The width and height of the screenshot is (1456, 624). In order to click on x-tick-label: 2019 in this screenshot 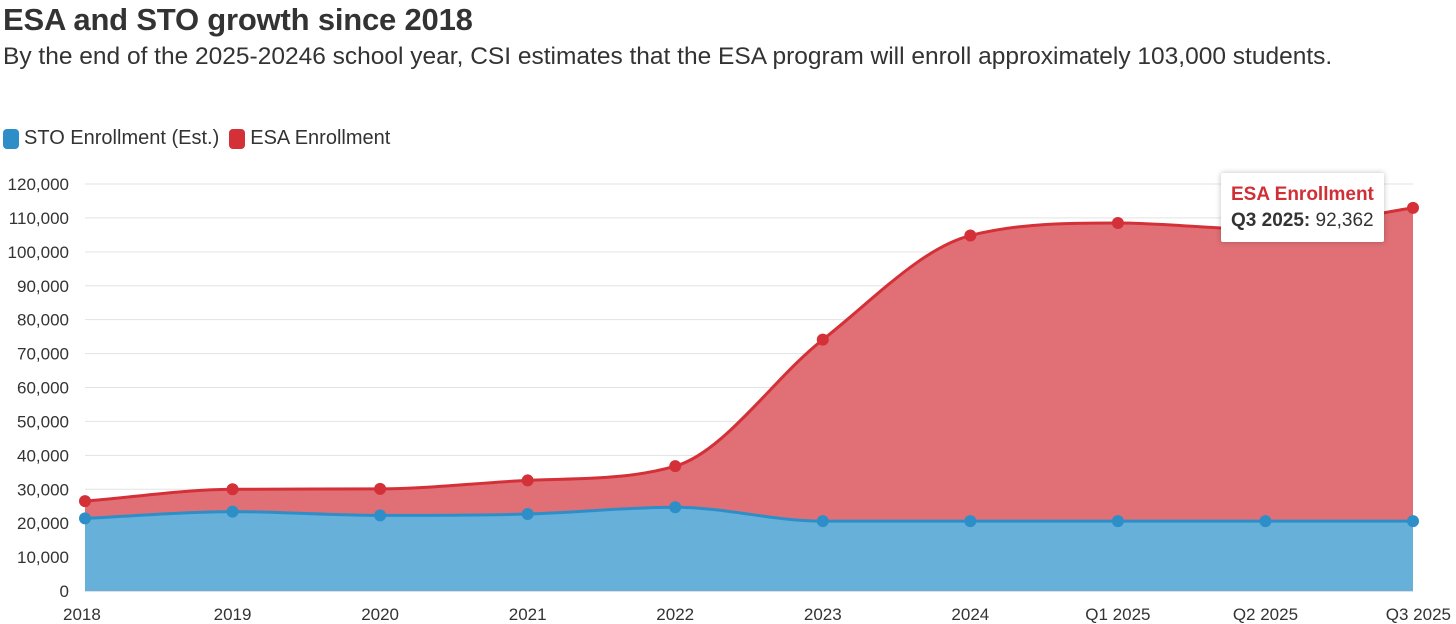, I will do `click(233, 614)`.